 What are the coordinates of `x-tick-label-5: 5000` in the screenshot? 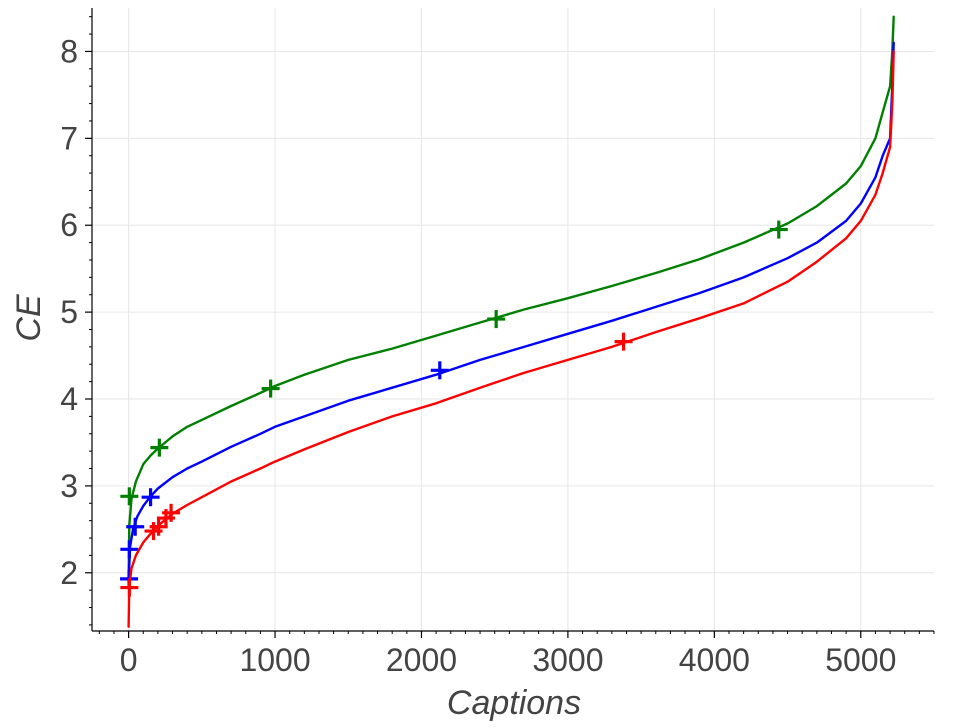 It's located at (860, 660).